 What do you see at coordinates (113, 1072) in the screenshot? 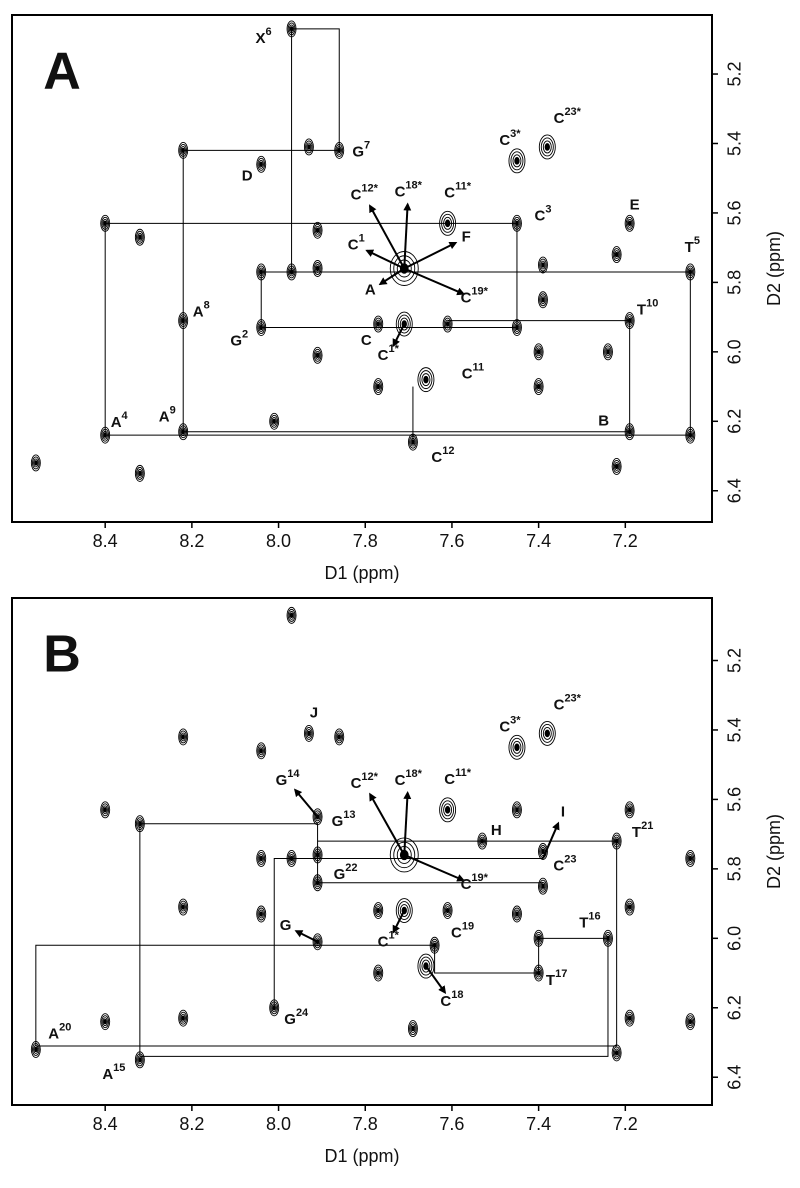
I see `peak-label: A15` at bounding box center [113, 1072].